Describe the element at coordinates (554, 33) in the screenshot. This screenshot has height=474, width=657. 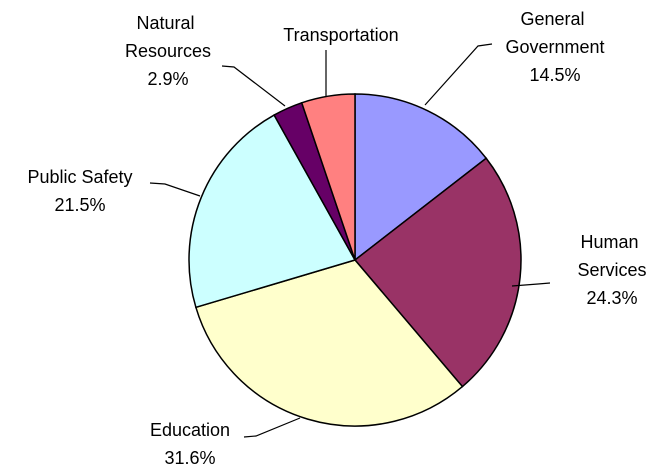
I see `category-label: General Government` at that location.